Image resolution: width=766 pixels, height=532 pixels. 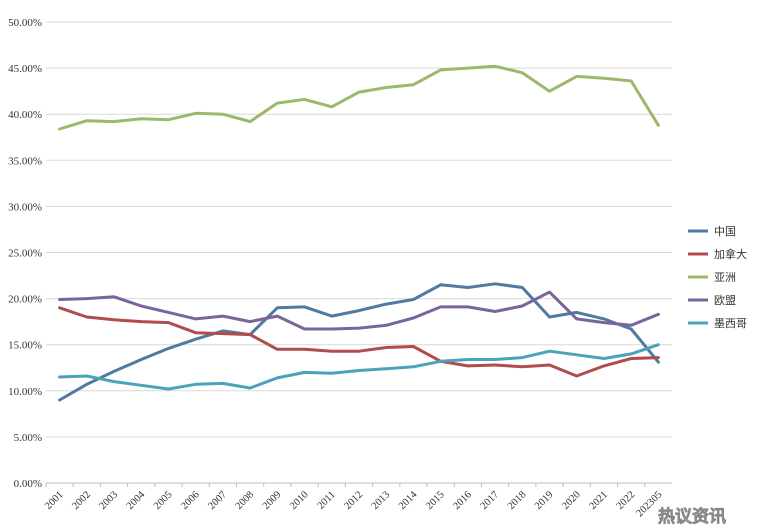 What do you see at coordinates (25, 346) in the screenshot?
I see `y-tick-label: 15.00%` at bounding box center [25, 346].